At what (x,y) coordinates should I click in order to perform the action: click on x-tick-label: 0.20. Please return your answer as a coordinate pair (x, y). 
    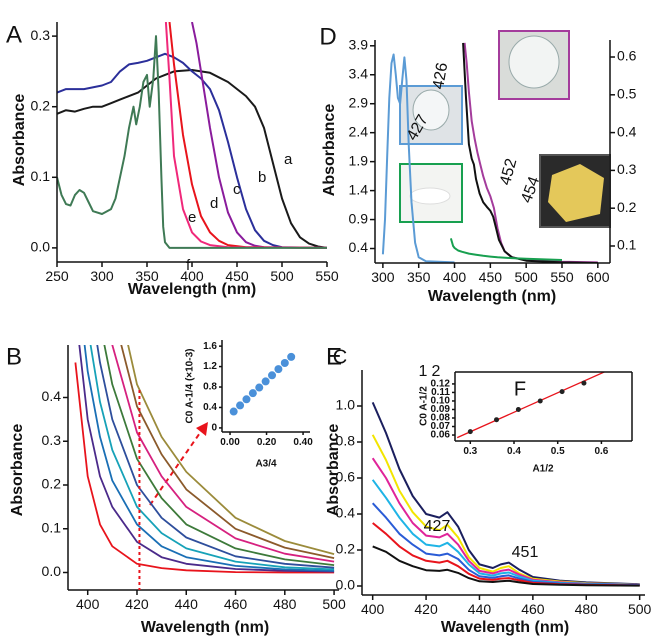
    Looking at the image, I should click on (267, 442).